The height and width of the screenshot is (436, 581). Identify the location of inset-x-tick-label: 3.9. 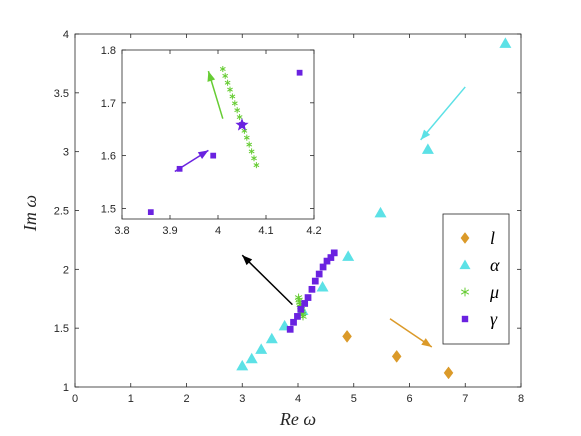
(169, 231).